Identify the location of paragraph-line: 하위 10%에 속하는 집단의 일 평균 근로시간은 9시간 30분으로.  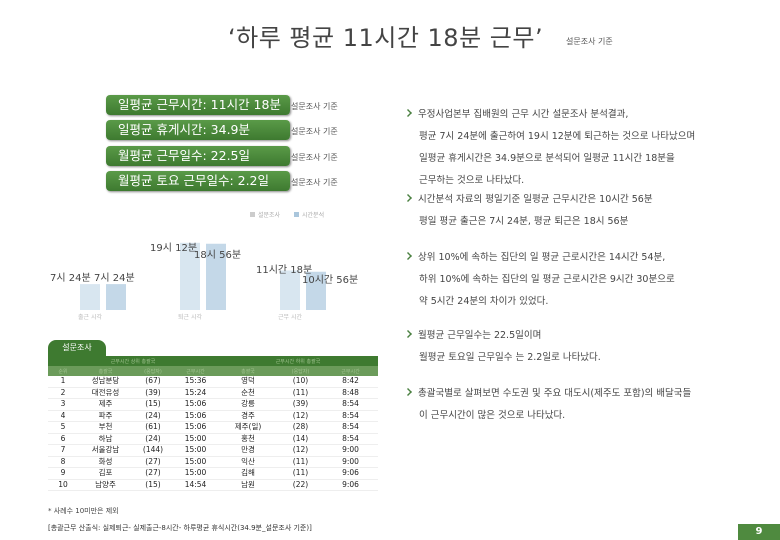
(547, 279).